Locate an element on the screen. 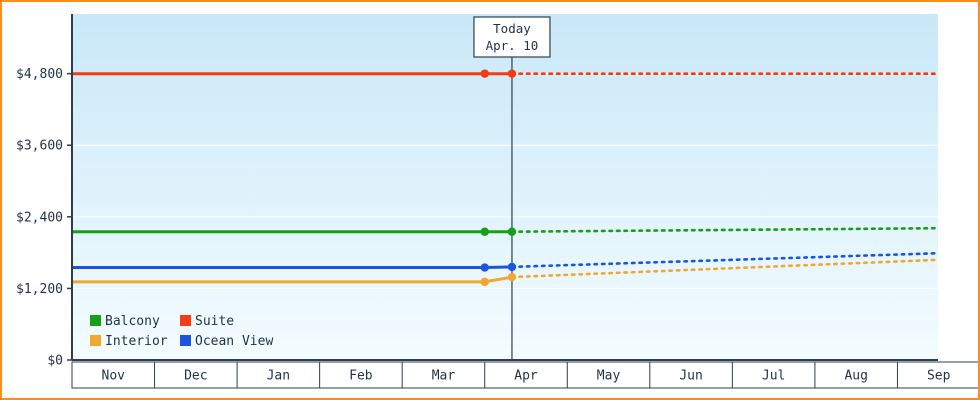 This screenshot has width=980, height=400. month-label: Nov is located at coordinates (114, 376).